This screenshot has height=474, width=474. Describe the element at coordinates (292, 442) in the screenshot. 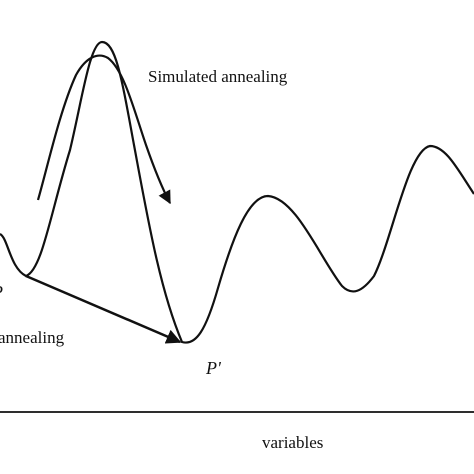

I see `x-axis-label: variables` at that location.